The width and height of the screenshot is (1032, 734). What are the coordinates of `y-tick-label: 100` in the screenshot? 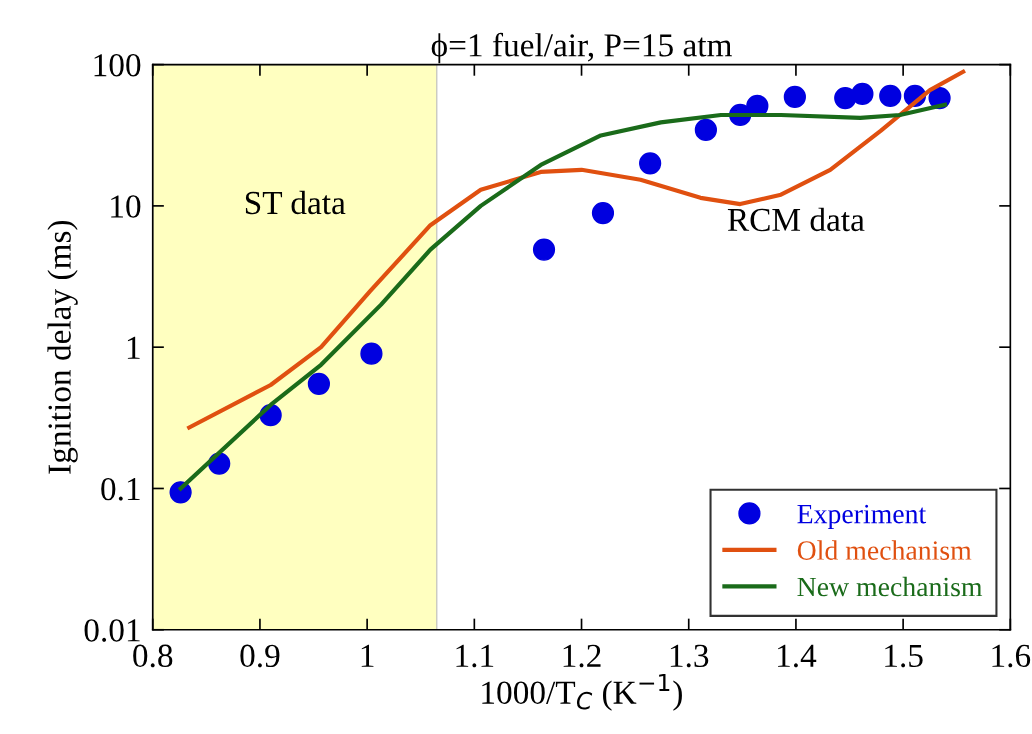 It's located at (117, 65).